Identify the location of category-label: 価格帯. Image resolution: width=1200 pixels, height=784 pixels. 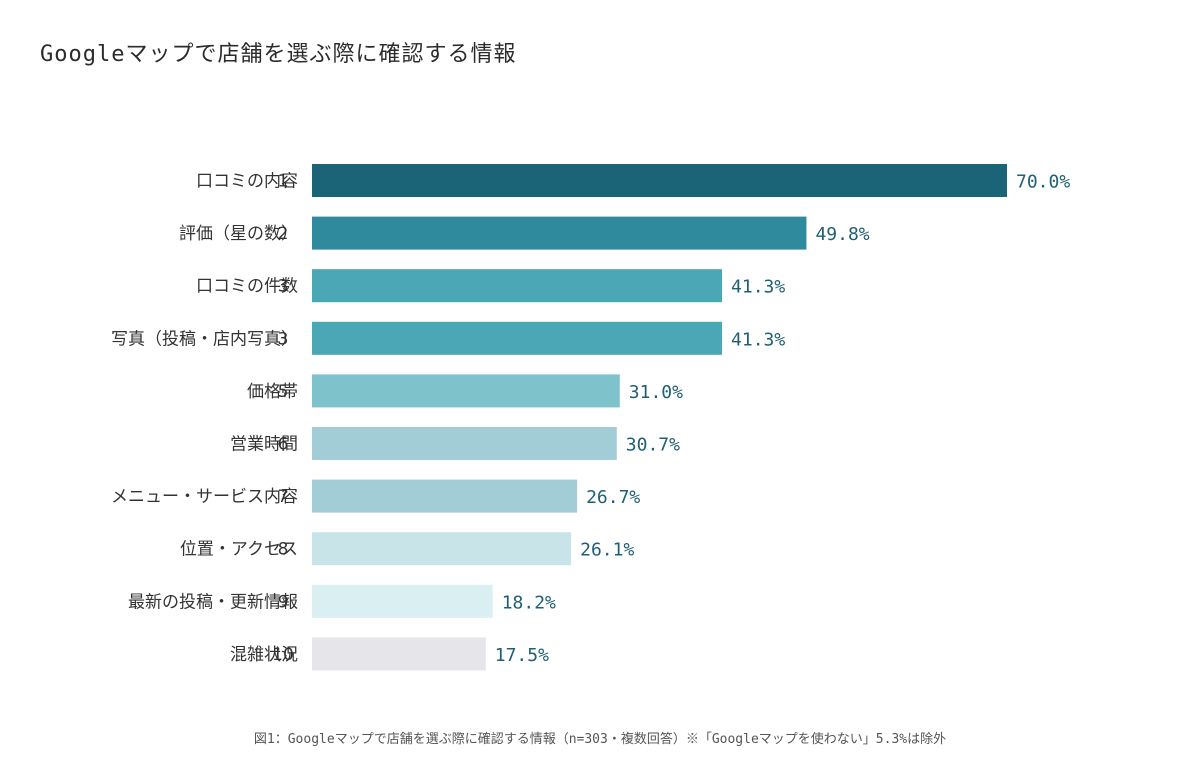
(272, 392).